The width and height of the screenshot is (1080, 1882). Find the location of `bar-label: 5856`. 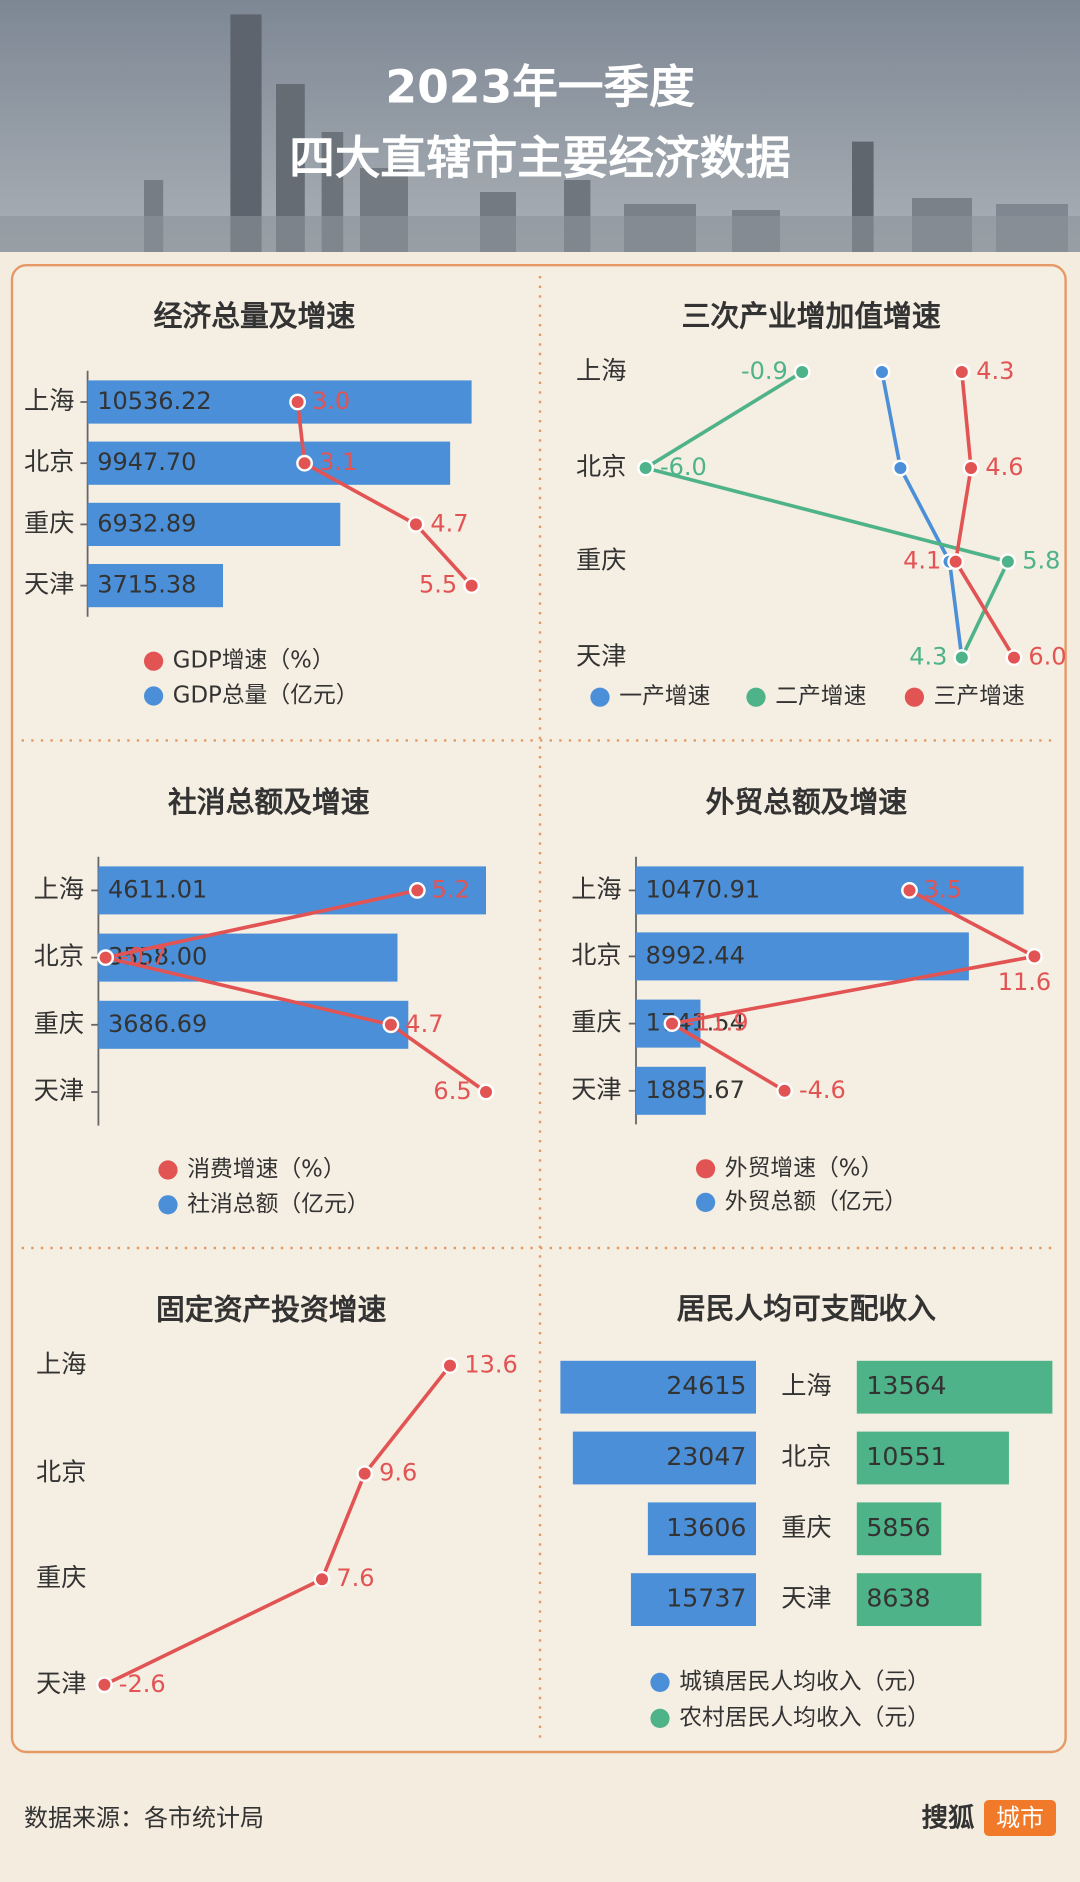

bar-label: 5856 is located at coordinates (898, 1527).